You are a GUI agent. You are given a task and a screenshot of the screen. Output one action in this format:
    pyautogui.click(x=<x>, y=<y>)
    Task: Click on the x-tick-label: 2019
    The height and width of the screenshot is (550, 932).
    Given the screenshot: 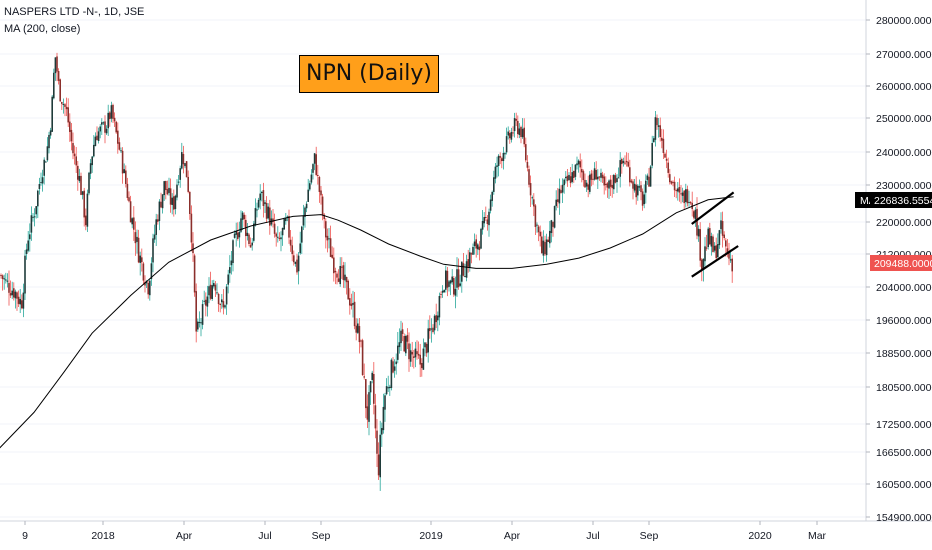 What is the action you would take?
    pyautogui.click(x=431, y=536)
    